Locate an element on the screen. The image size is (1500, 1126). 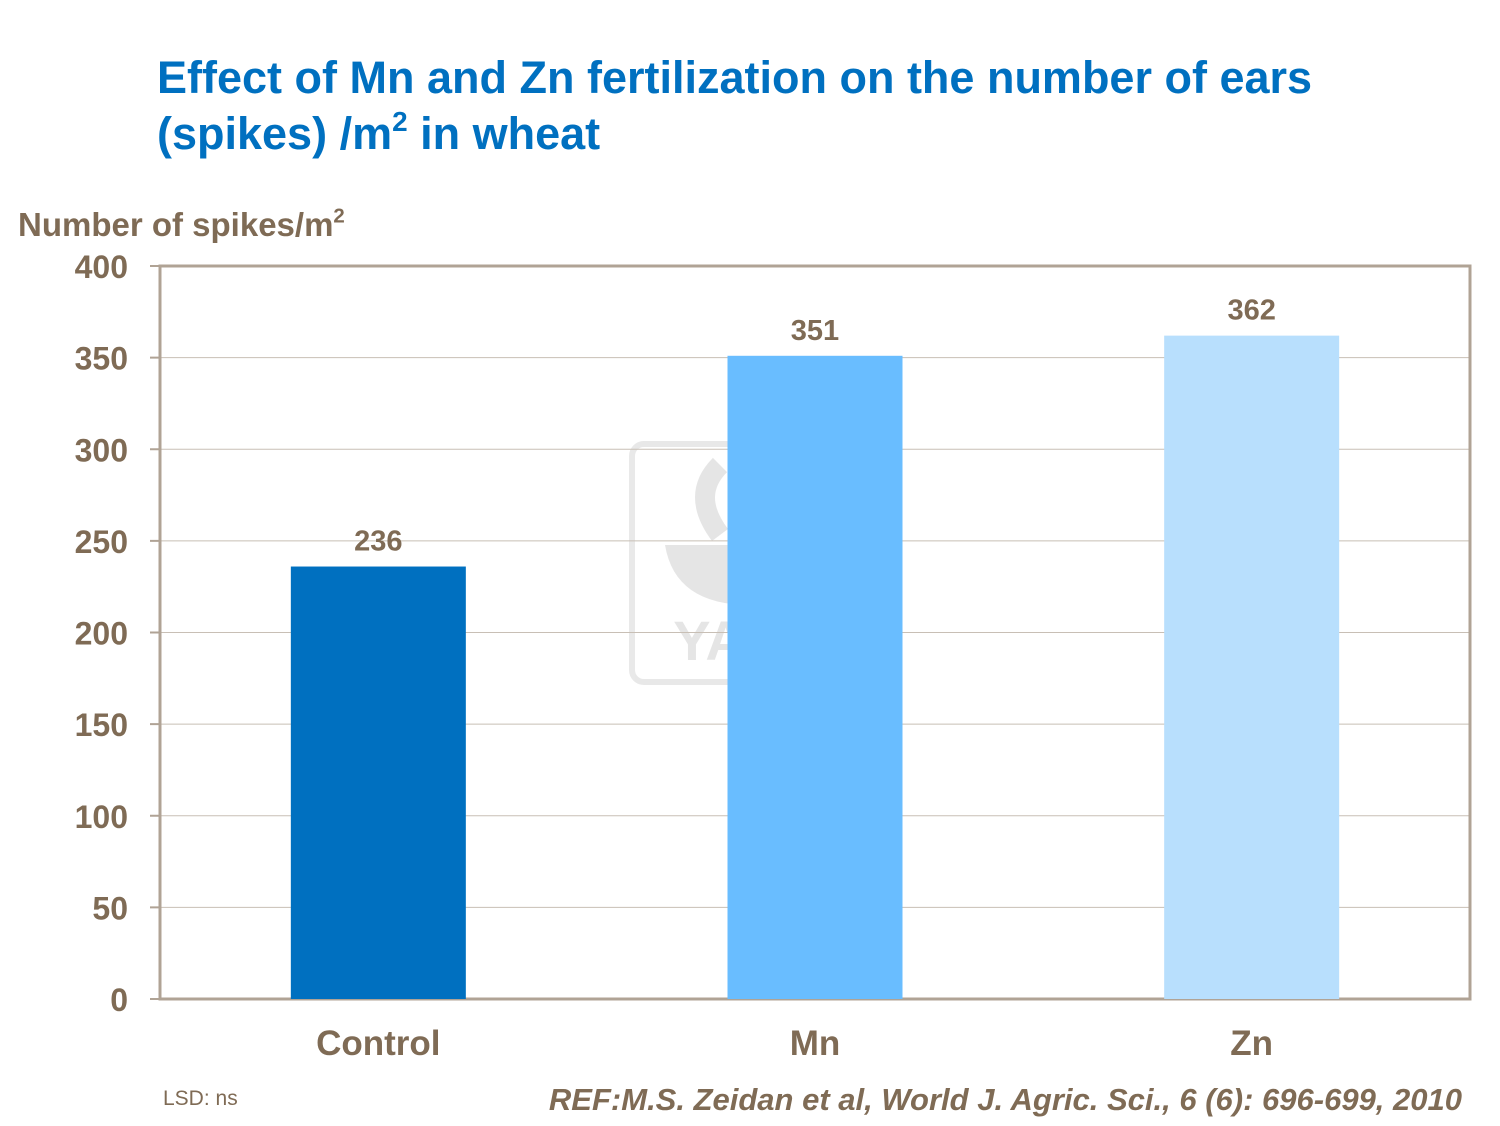
data-label: 351 is located at coordinates (815, 331).